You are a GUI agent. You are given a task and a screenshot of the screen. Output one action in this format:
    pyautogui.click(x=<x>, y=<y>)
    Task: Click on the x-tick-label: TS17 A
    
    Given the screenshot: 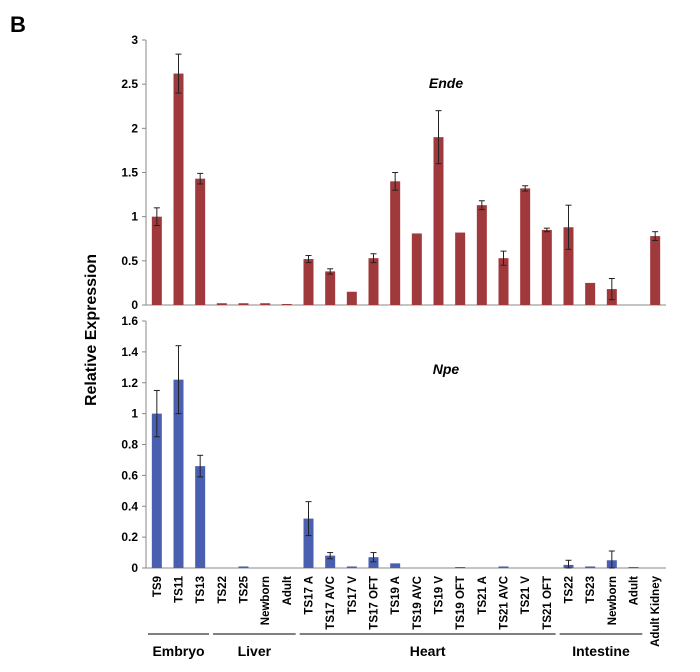 What is the action you would take?
    pyautogui.click(x=310, y=595)
    